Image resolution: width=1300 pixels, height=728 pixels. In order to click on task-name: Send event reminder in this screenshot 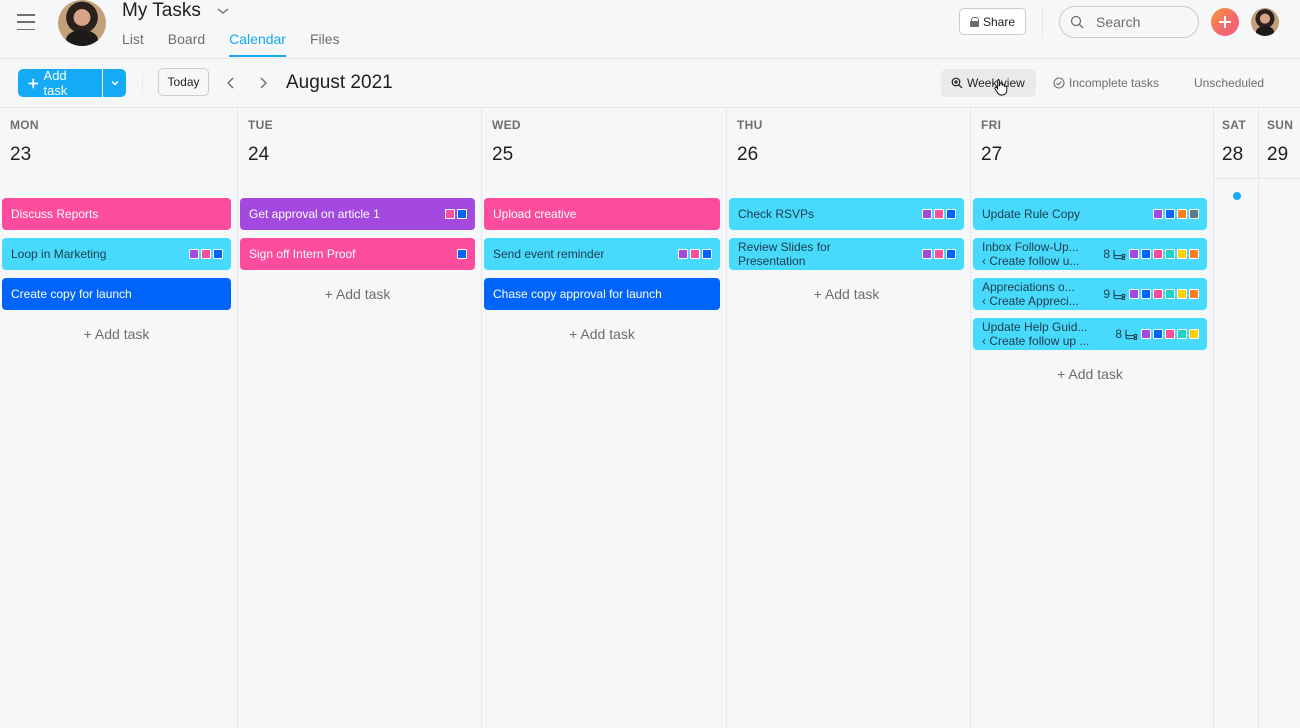, I will do `click(549, 254)`.